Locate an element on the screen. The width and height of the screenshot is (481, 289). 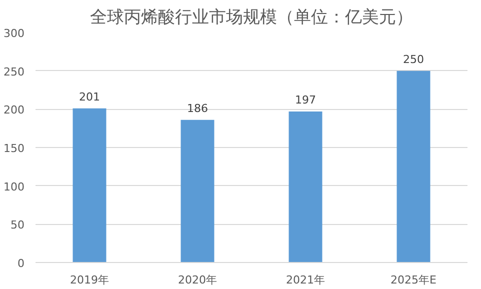
chart-title: 全球丙烯酸行业市场规模（单位：亿美元） is located at coordinates (251, 18).